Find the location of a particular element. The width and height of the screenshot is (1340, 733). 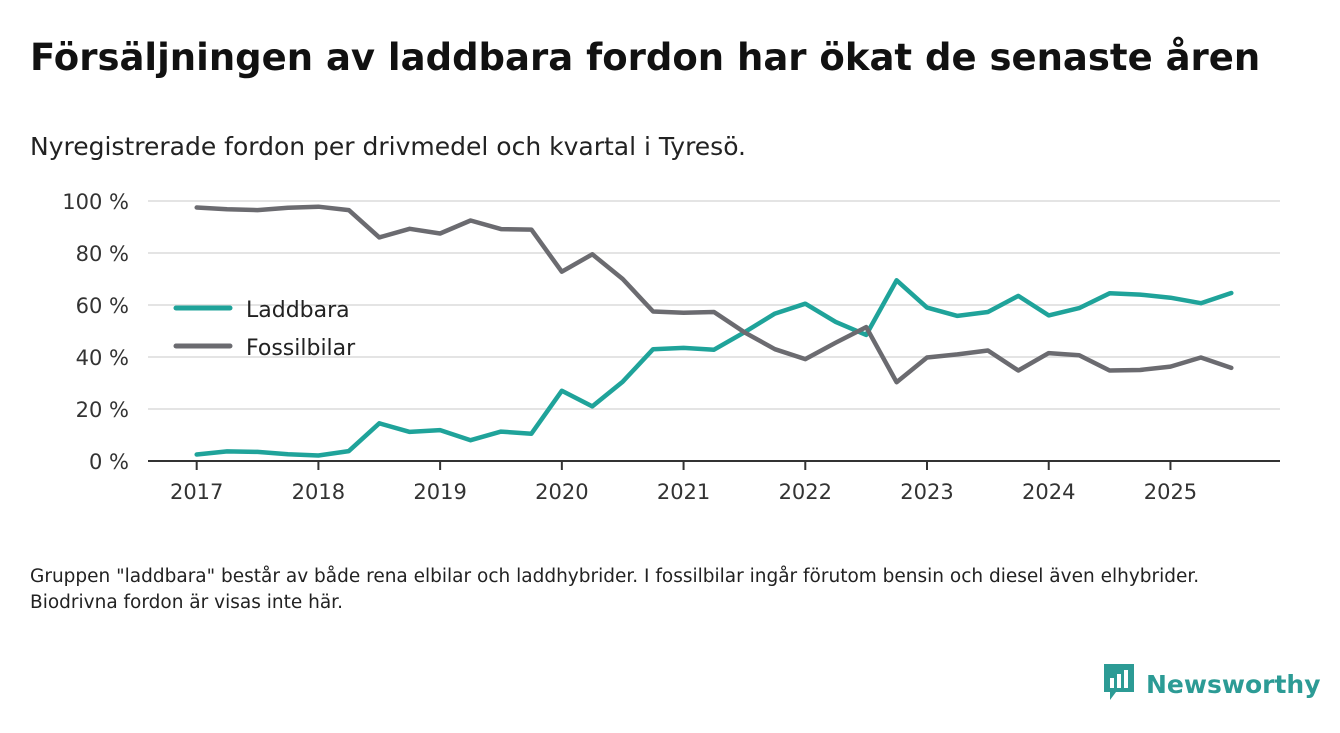

y-tick-label: 60 % is located at coordinates (102, 306).